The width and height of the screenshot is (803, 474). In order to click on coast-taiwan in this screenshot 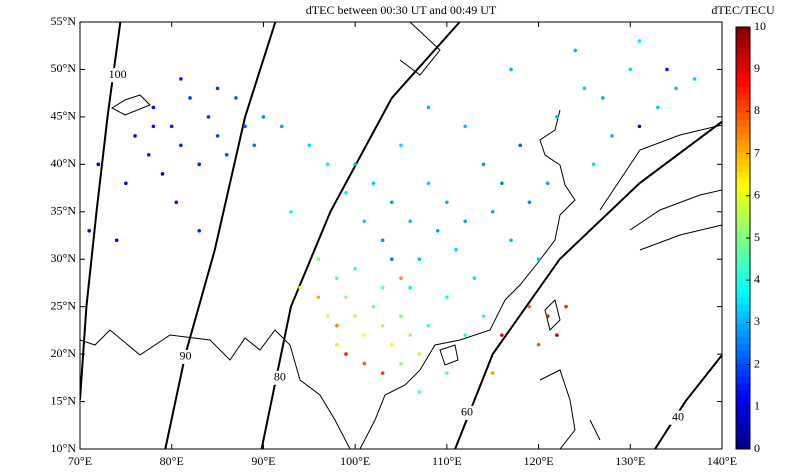, I will do `click(552, 315)`.